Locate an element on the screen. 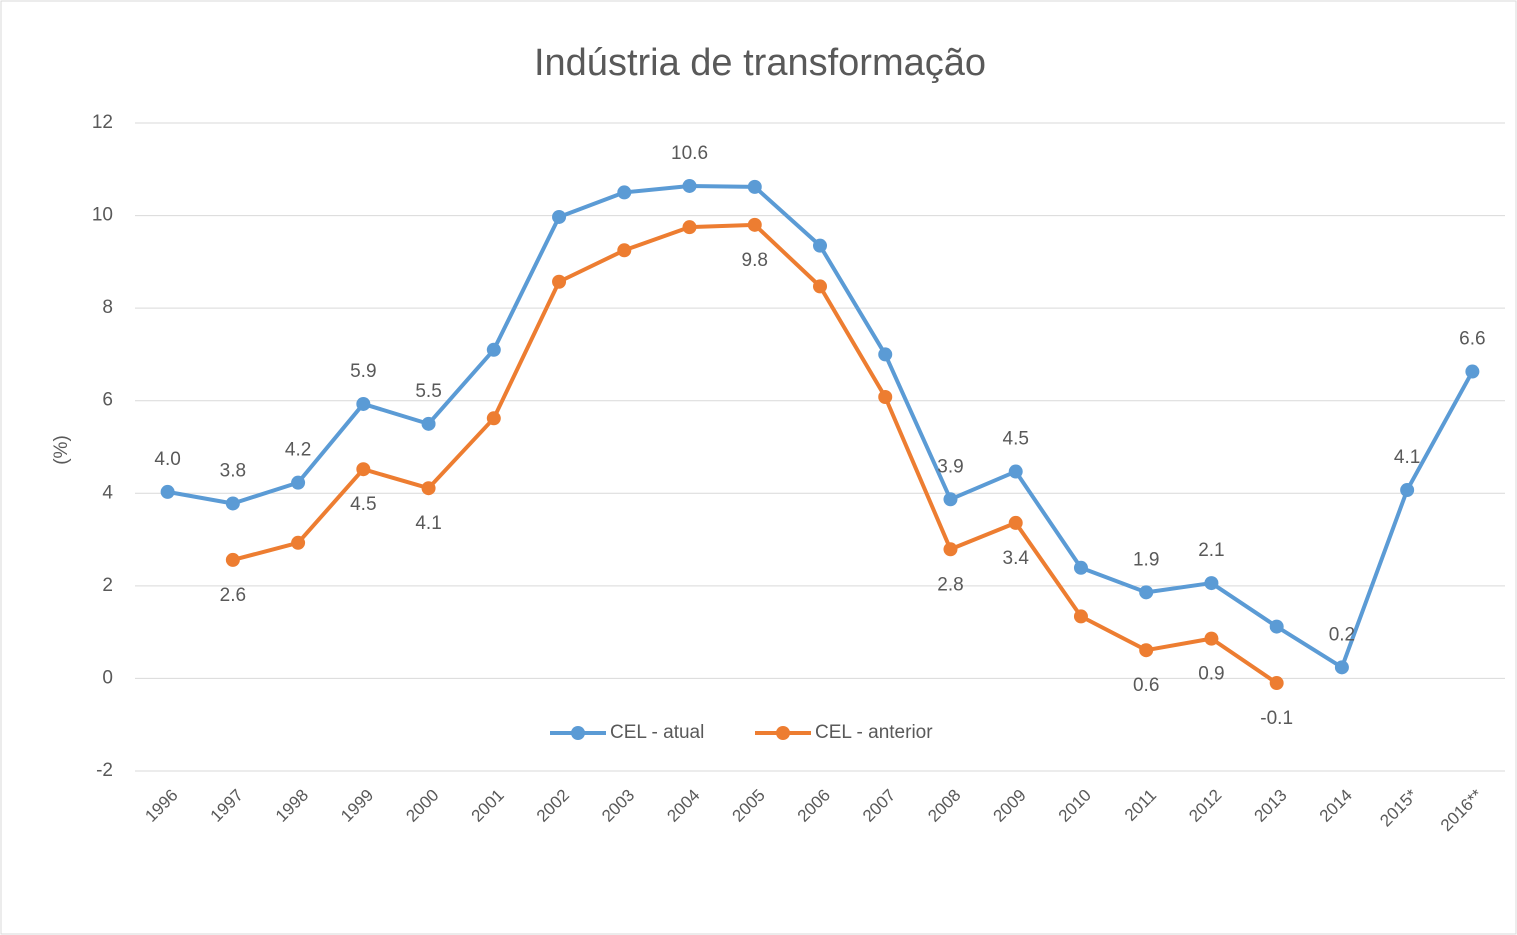  y-tick-label: 0 is located at coordinates (107, 677).